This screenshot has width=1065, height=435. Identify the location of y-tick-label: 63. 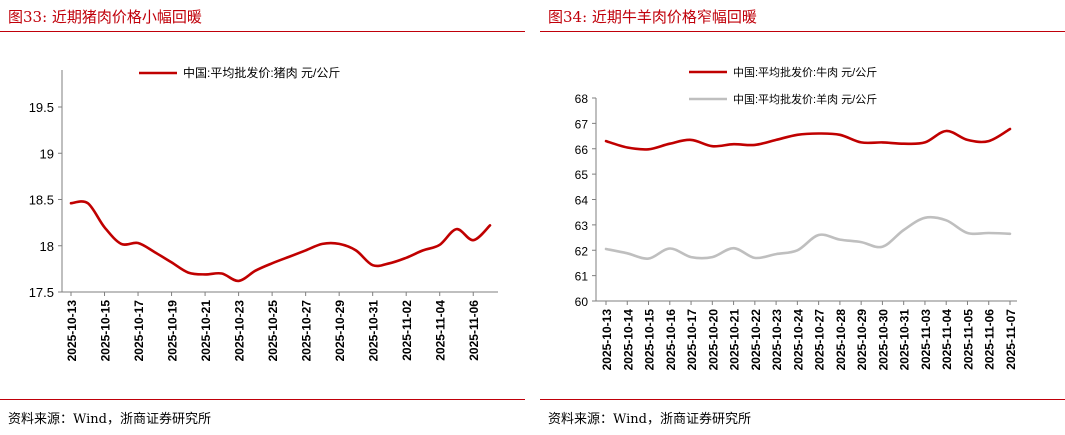
(582, 226).